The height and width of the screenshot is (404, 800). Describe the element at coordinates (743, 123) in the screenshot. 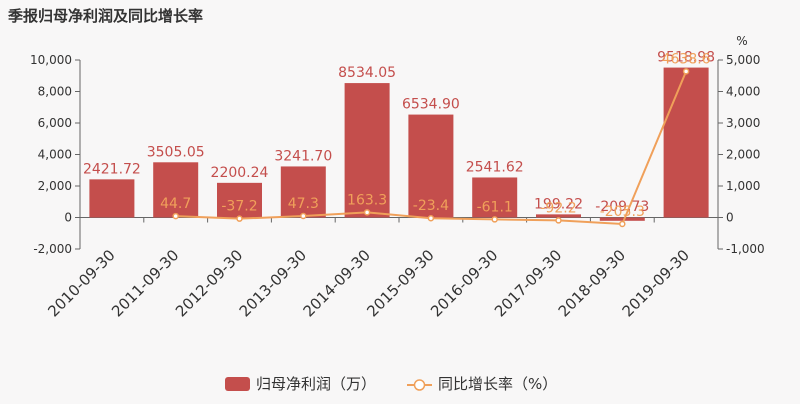

I see `right-axis-tick-label: 3,000` at that location.